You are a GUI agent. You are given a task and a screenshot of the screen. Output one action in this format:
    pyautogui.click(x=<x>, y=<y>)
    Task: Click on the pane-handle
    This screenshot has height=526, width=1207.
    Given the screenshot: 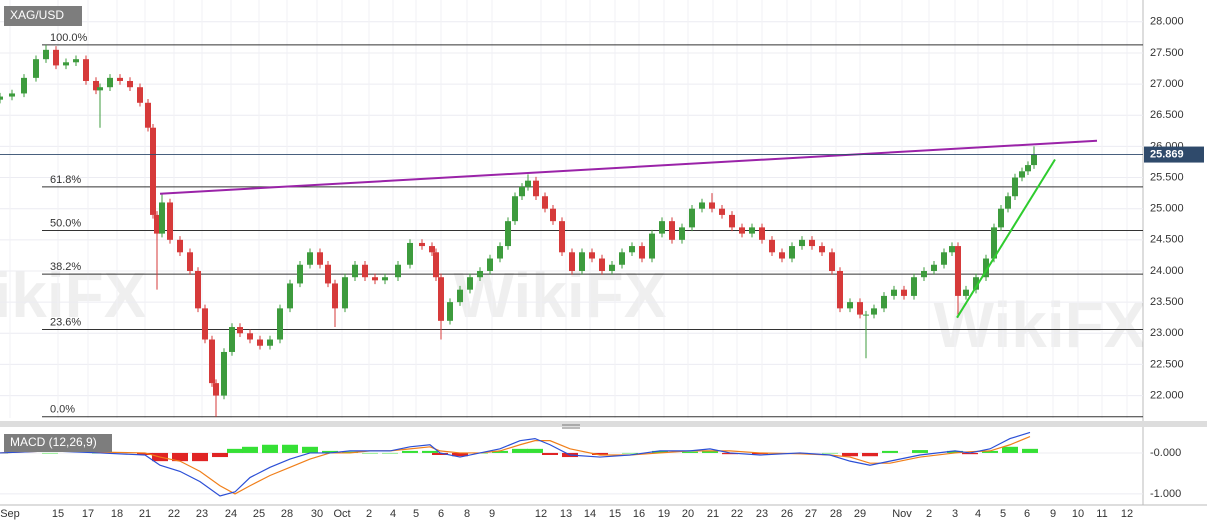 What is the action you would take?
    pyautogui.click(x=571, y=426)
    